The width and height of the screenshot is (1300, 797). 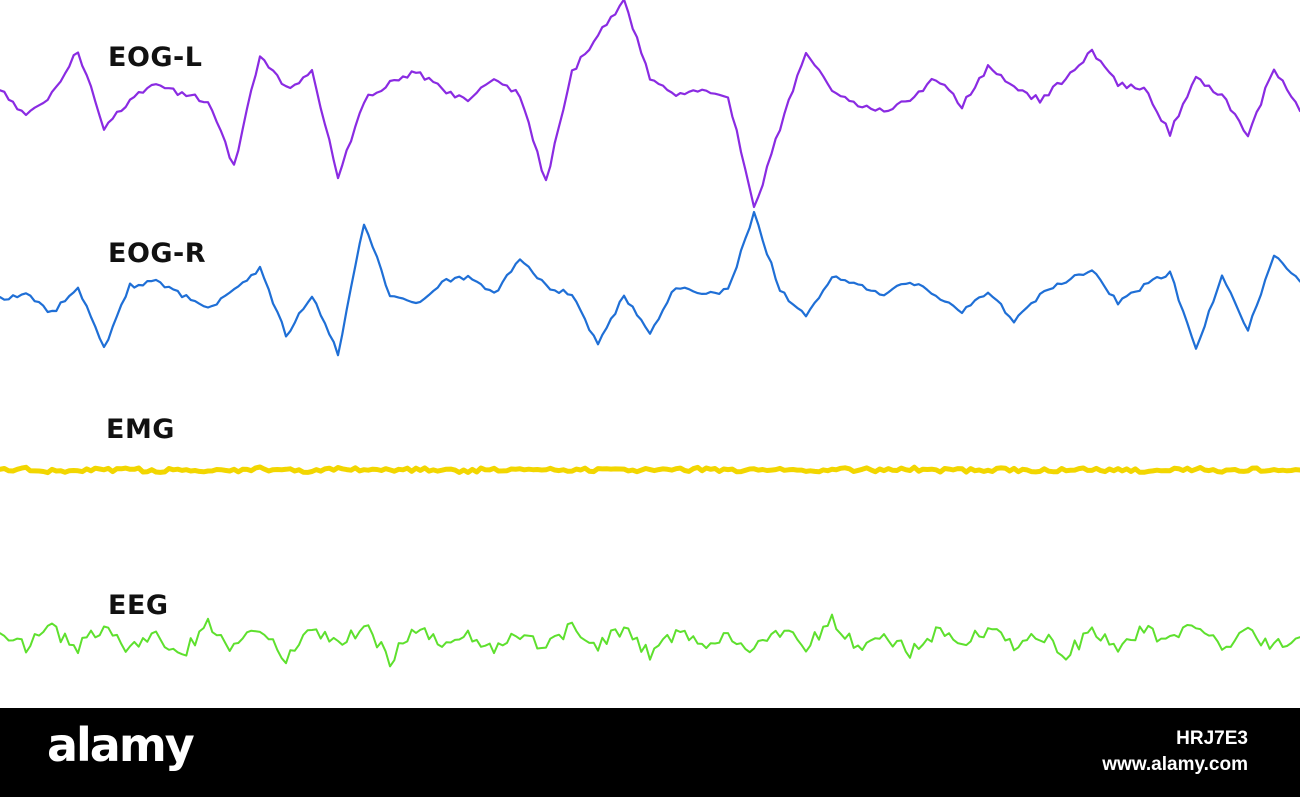 I want to click on channel-label: EOG-L, so click(x=155, y=57).